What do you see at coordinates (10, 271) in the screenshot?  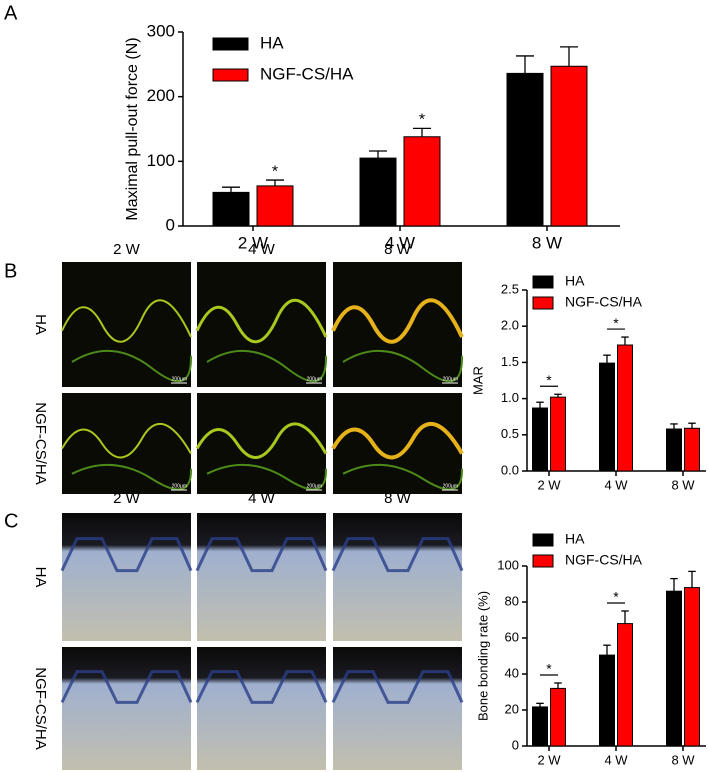 I see `panel-letter: B` at bounding box center [10, 271].